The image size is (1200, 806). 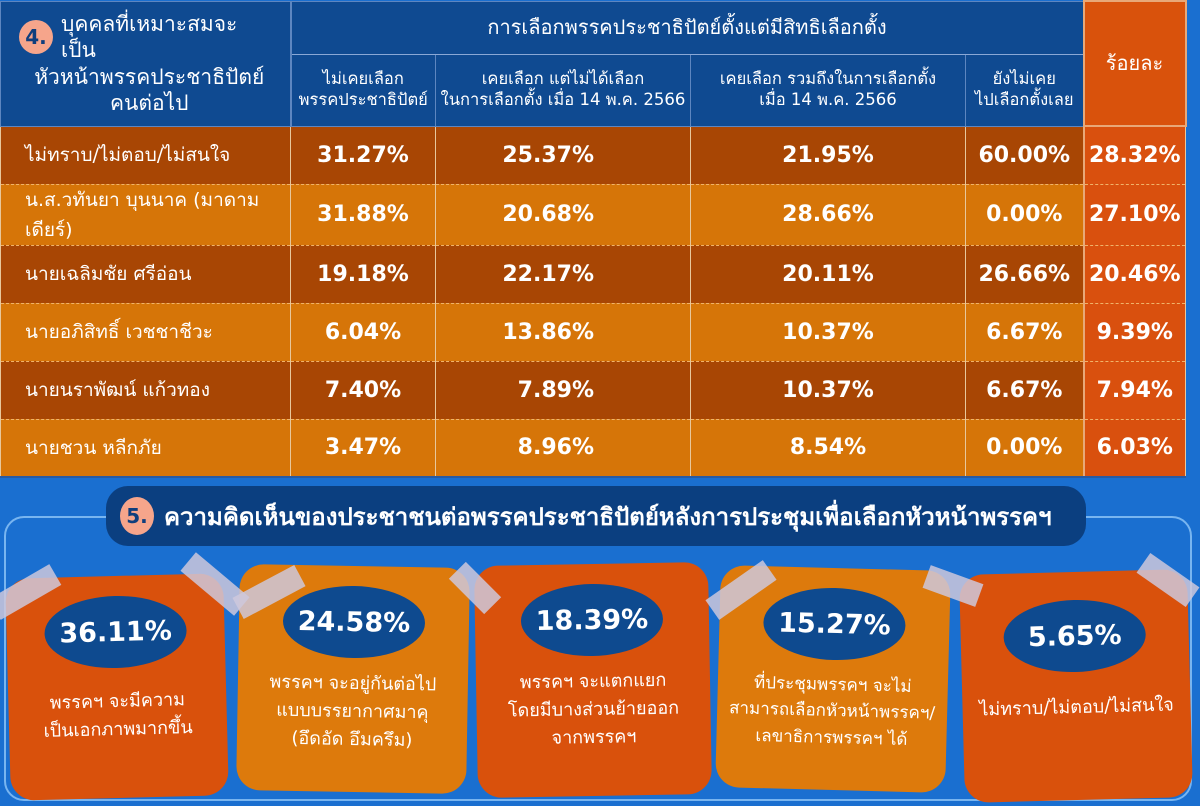 What do you see at coordinates (36, 37) in the screenshot?
I see `section-4-badge: 4.` at bounding box center [36, 37].